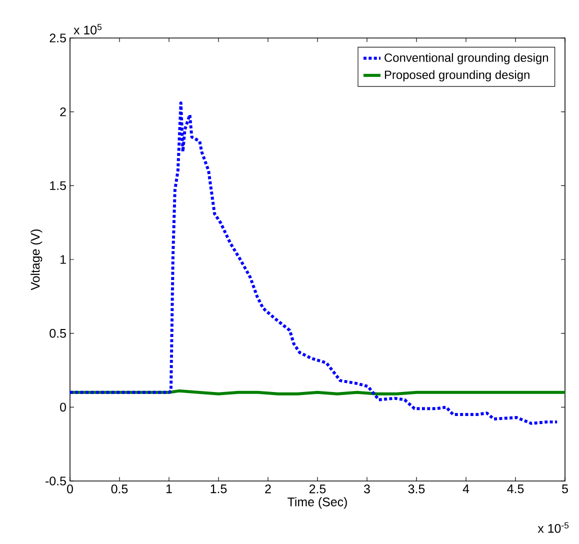  Describe the element at coordinates (367, 489) in the screenshot. I see `x-tick-label: 3` at that location.